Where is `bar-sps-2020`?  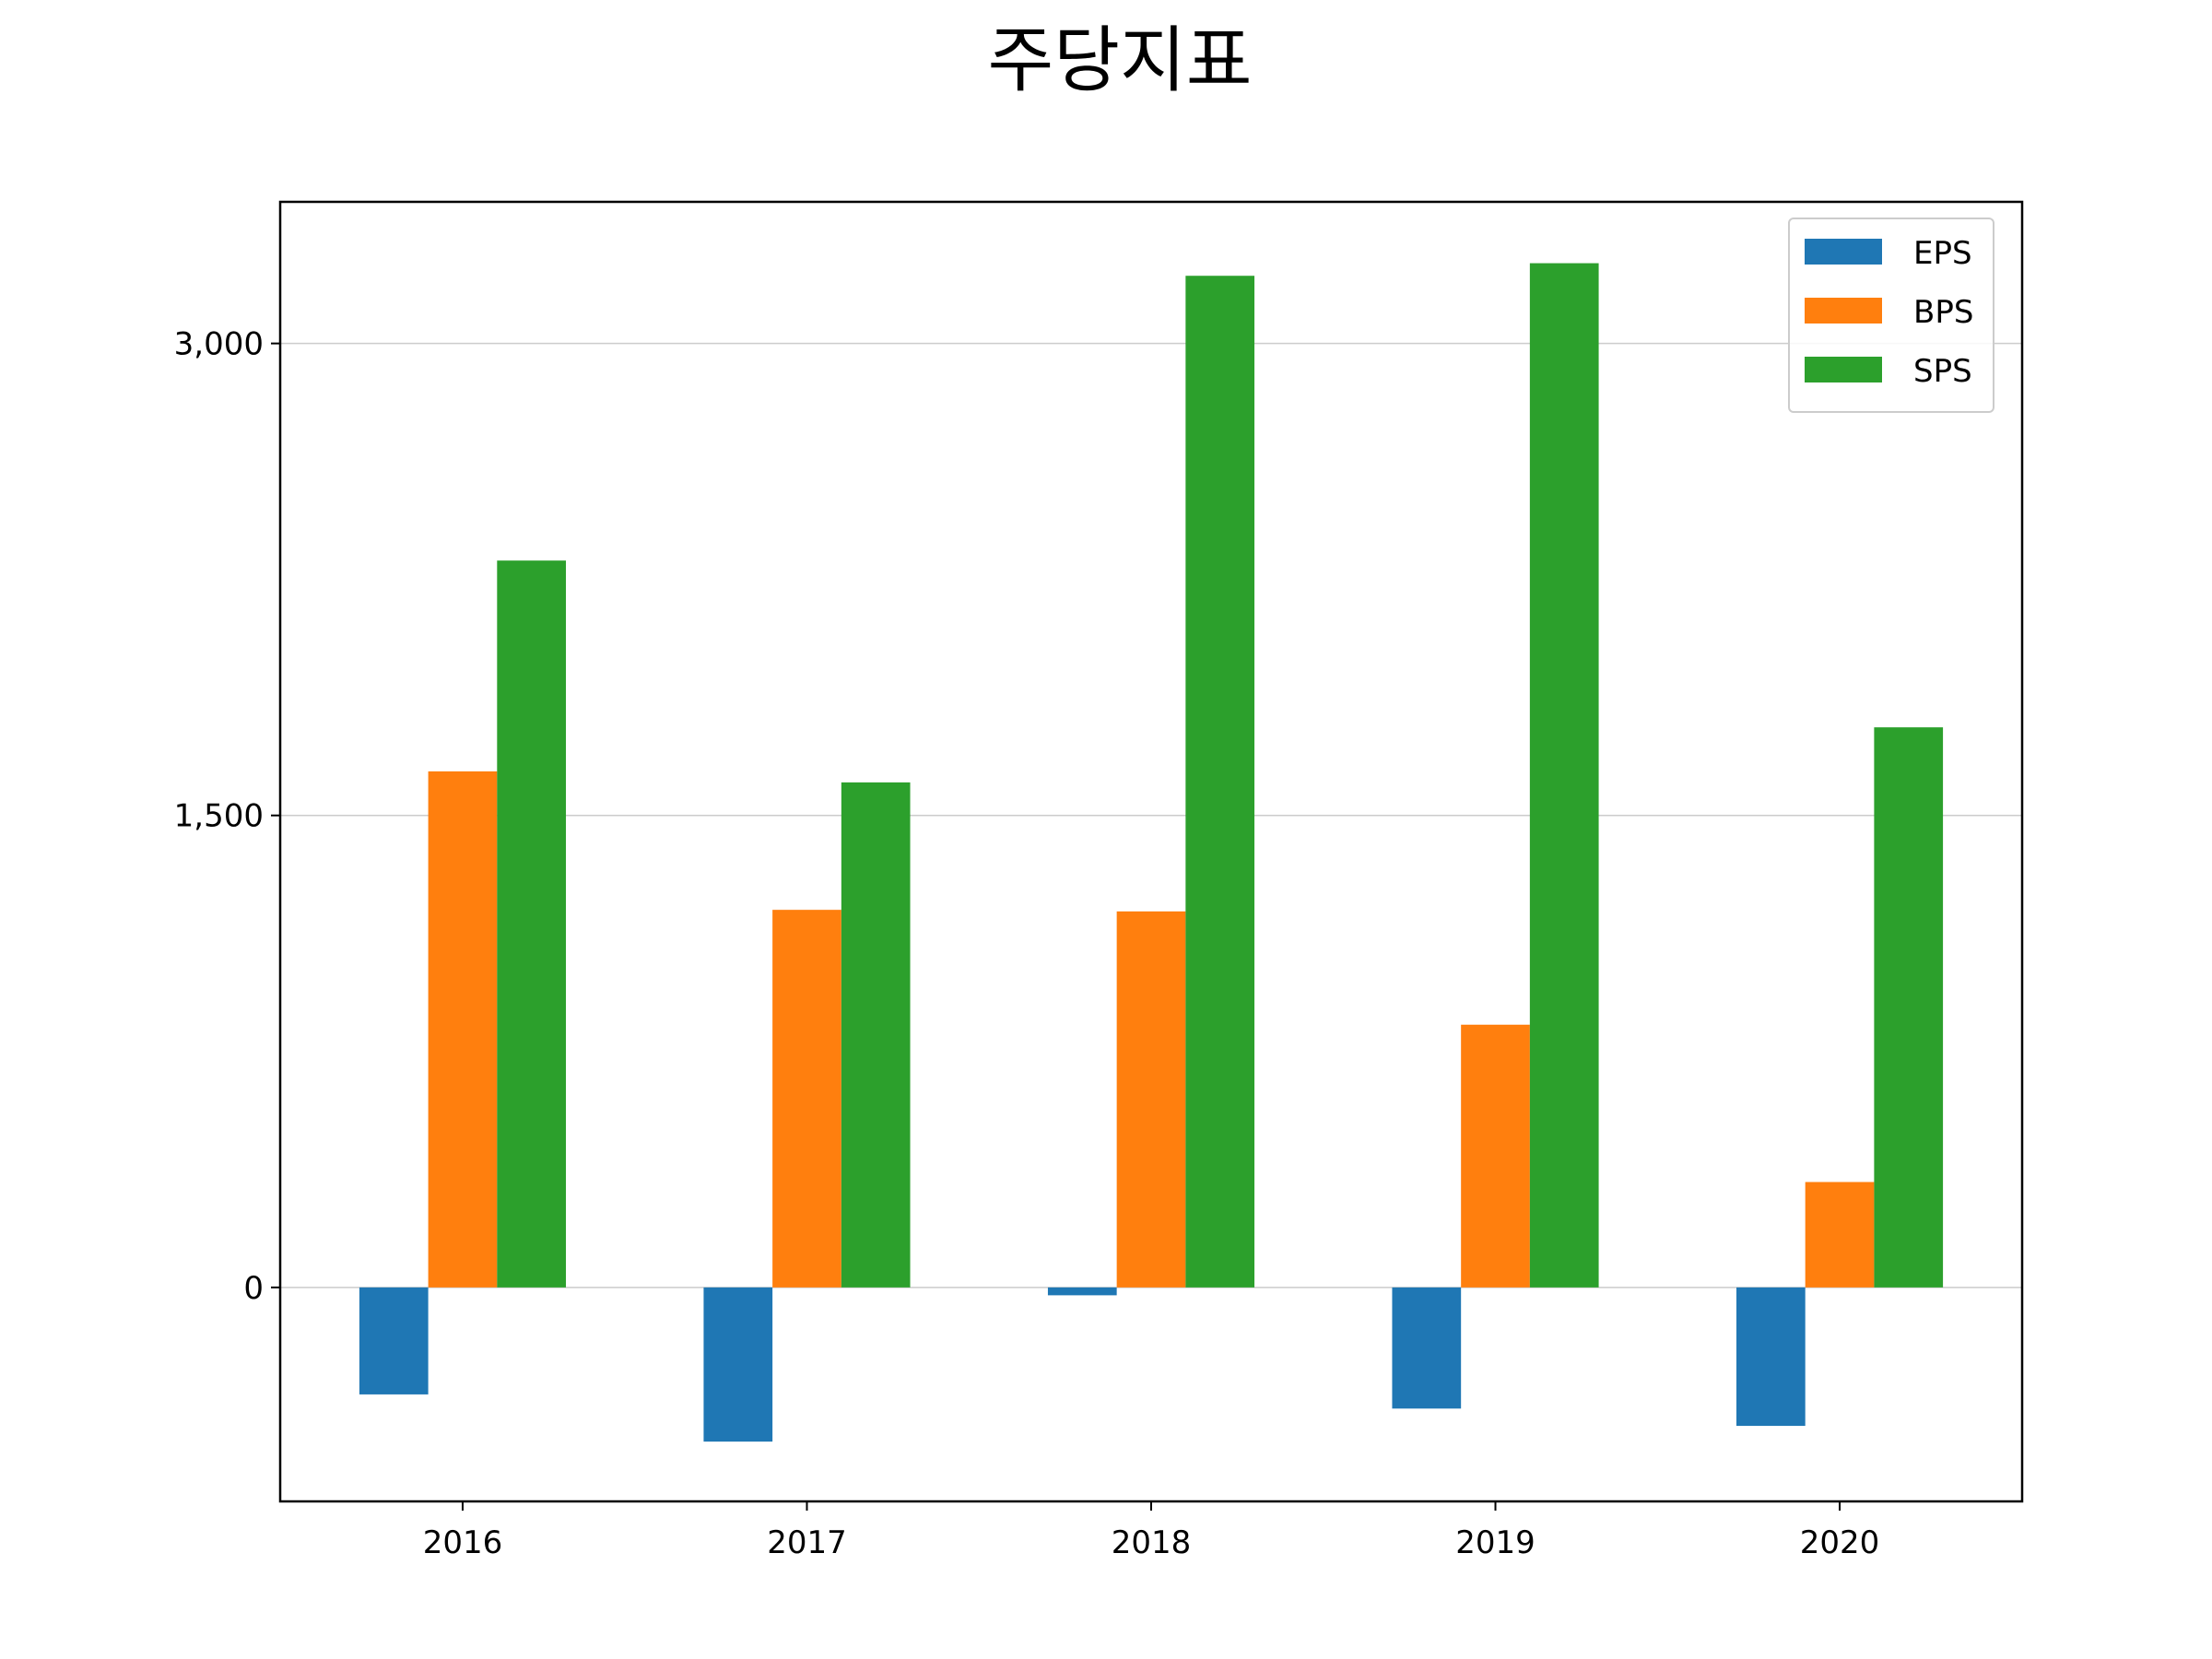
bar-sps-2020 is located at coordinates (1909, 1007).